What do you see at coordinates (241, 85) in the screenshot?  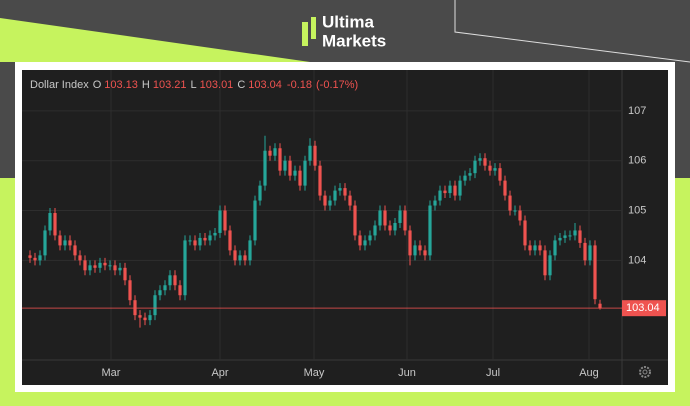 I see `ohlc-key: C` at bounding box center [241, 85].